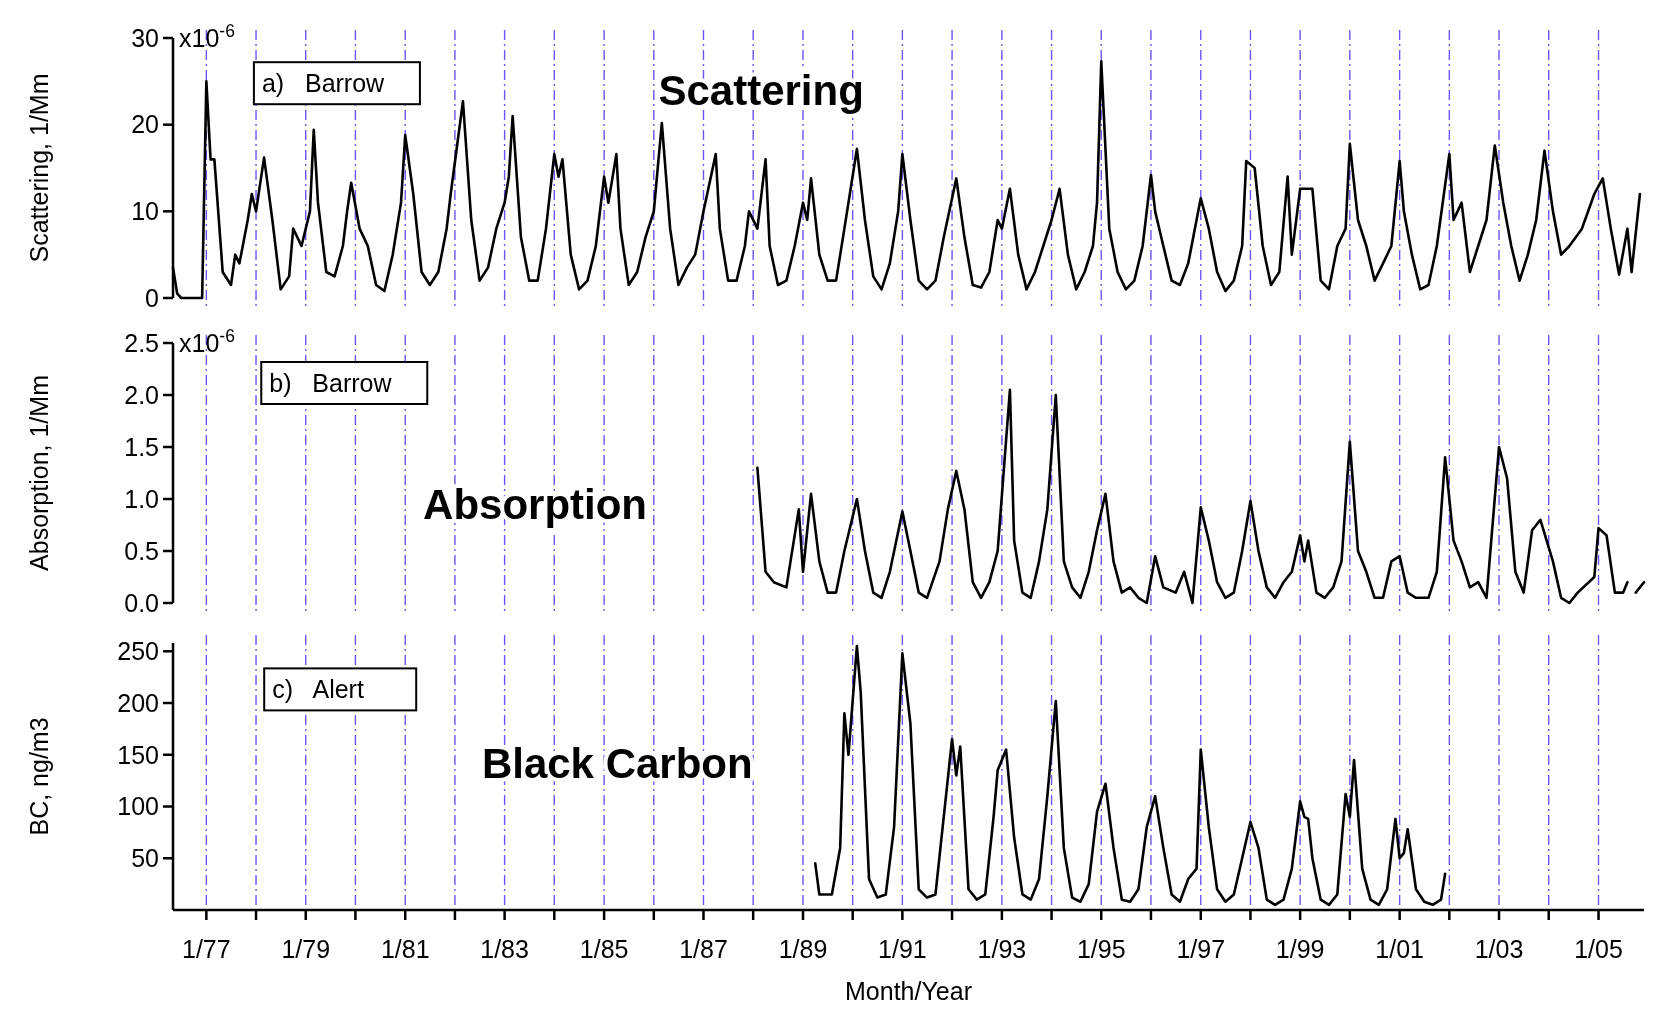  What do you see at coordinates (1499, 949) in the screenshot?
I see `x-tick-label: 1/03` at bounding box center [1499, 949].